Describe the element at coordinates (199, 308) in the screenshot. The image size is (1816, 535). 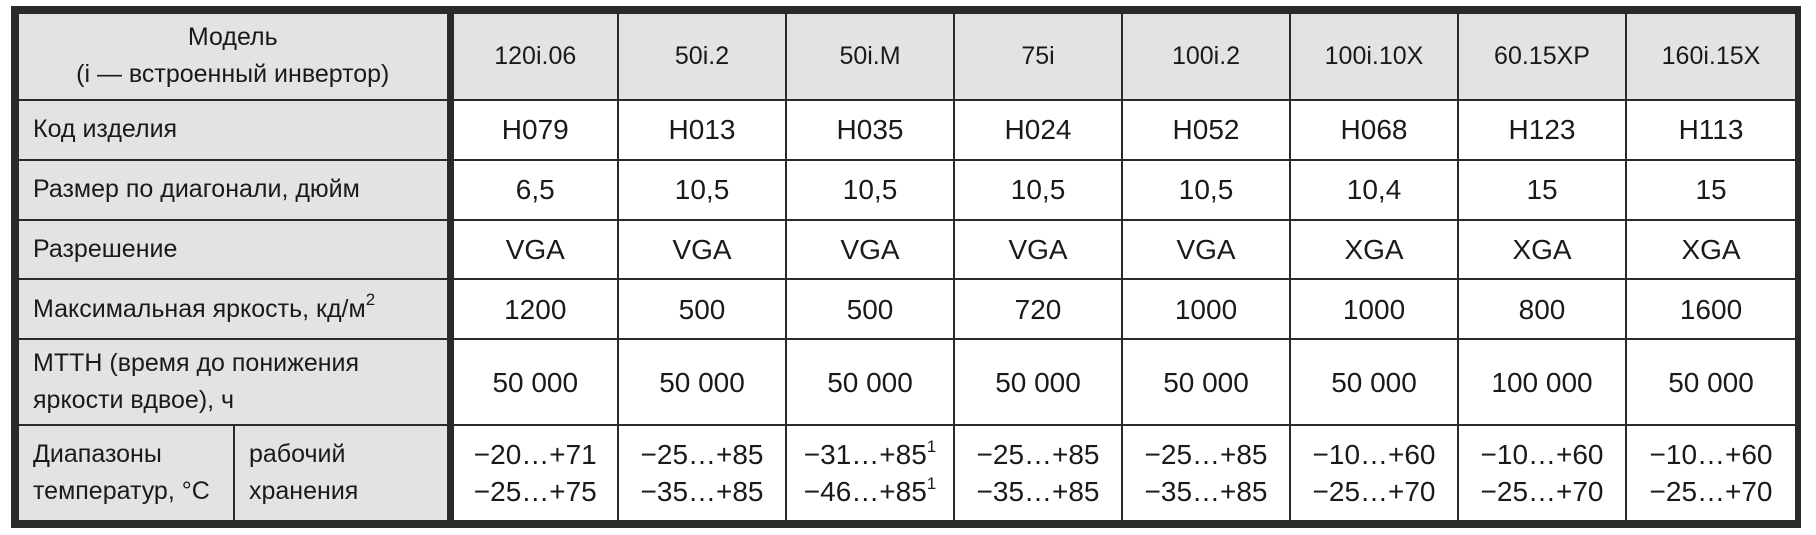
I see `brightness-label-text: Максимальная яркость, кд/м` at that location.